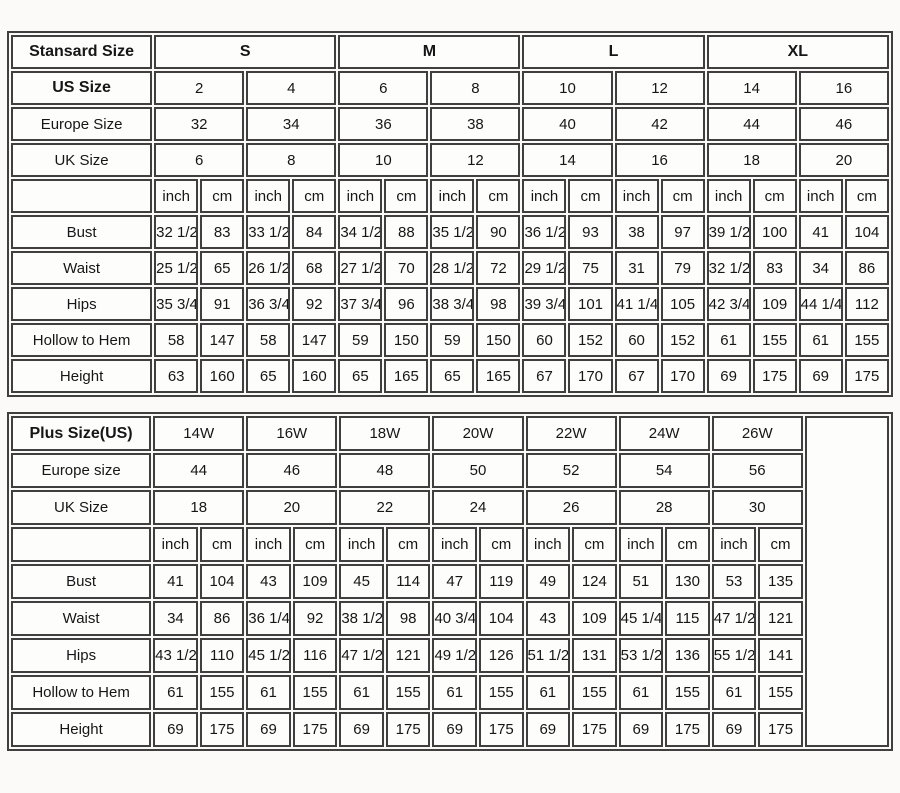 This screenshot has height=793, width=900. Describe the element at coordinates (774, 232) in the screenshot. I see `measure-cell: 100` at that location.